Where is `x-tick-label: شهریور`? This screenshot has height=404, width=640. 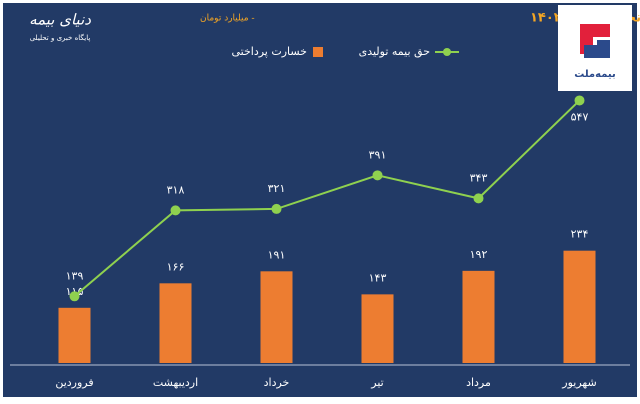
x-tick-label: شهریور is located at coordinates (578, 382).